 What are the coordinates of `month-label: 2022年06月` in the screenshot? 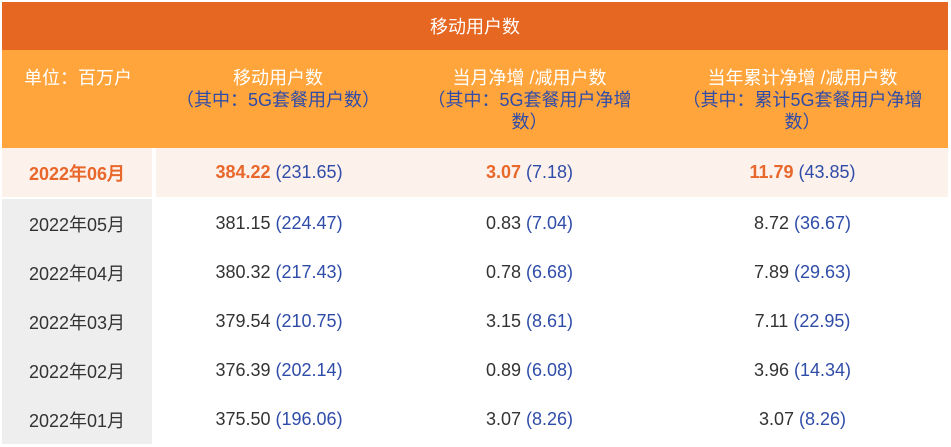 It's located at (77, 173).